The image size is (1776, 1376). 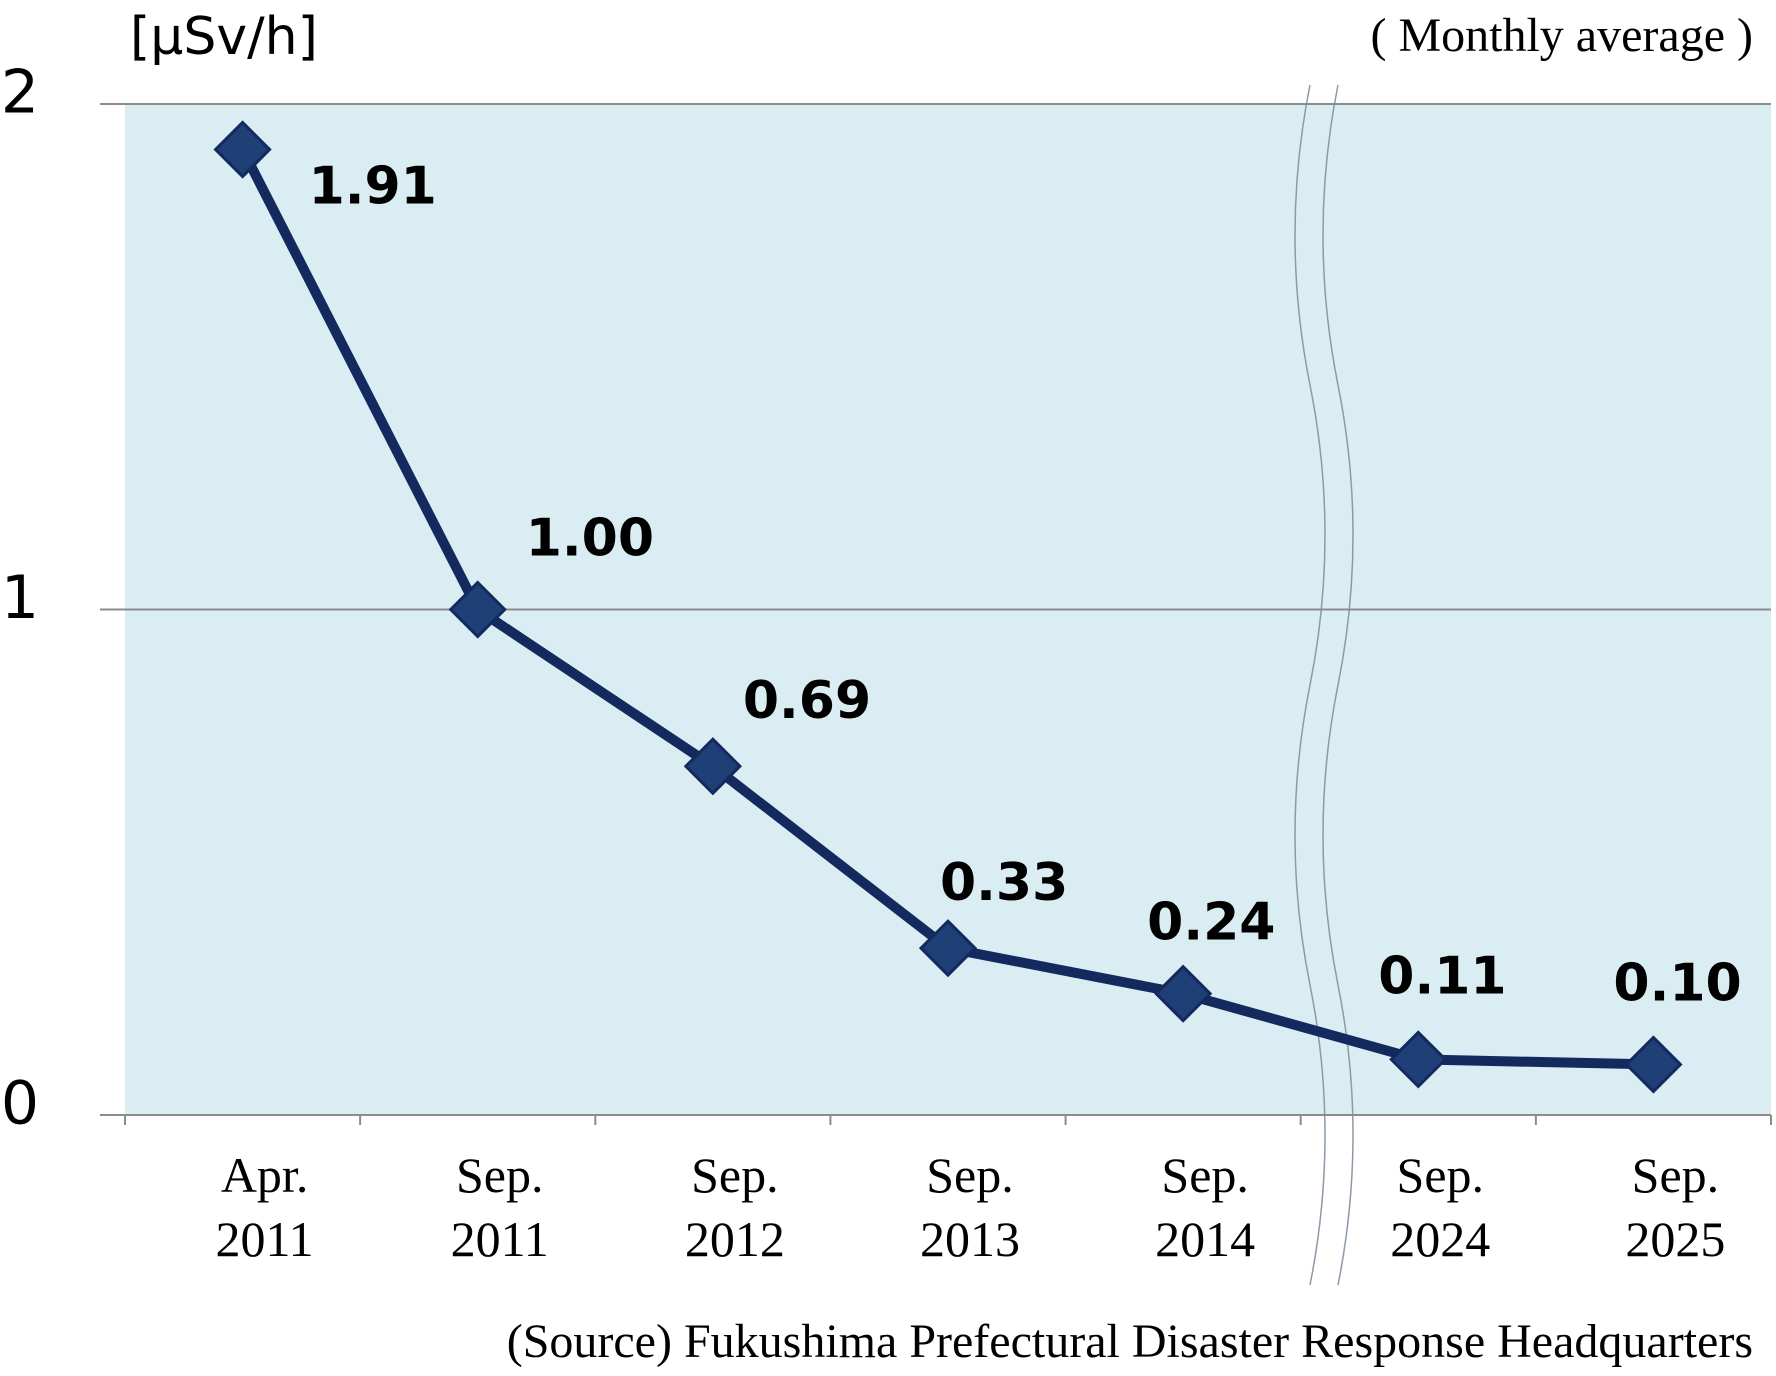 What do you see at coordinates (224, 37) in the screenshot?
I see `y-axis-label: [μSv/h]` at bounding box center [224, 37].